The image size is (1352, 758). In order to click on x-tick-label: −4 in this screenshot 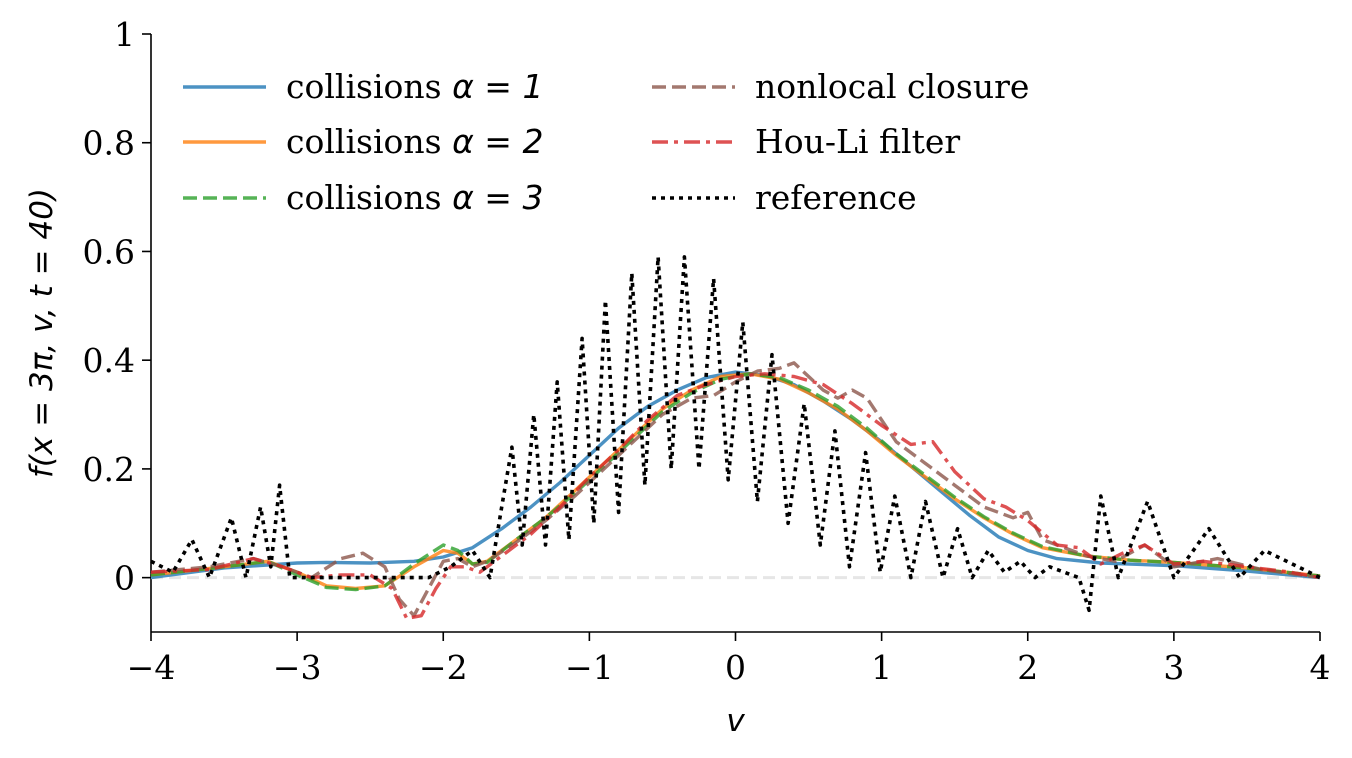, I will do `click(151, 667)`.